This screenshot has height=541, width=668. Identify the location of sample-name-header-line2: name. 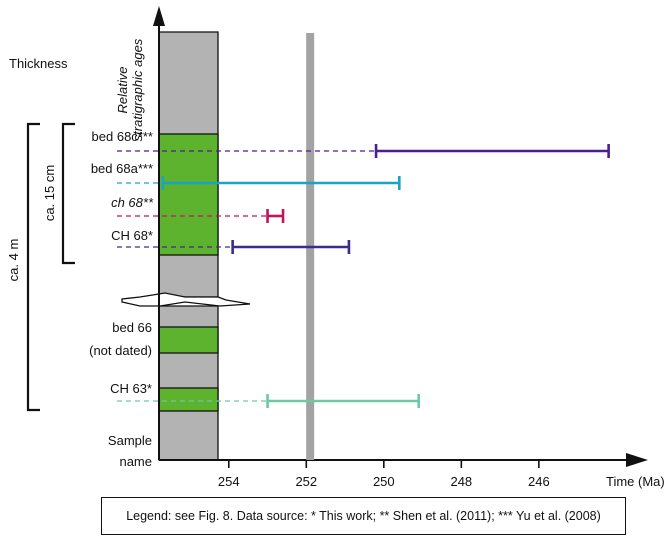
(135, 461).